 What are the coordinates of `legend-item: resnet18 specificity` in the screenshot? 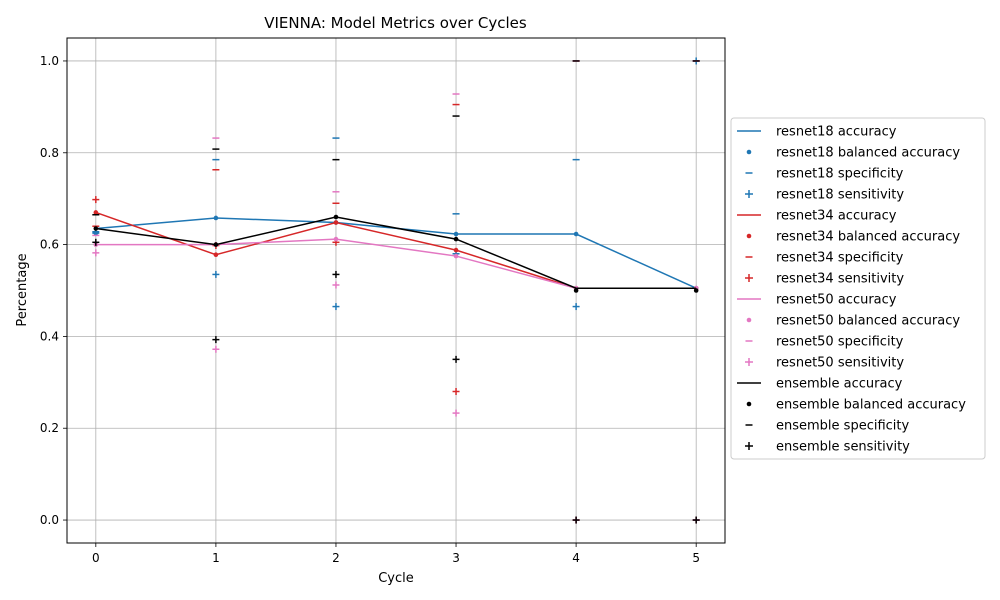 It's located at (824, 174).